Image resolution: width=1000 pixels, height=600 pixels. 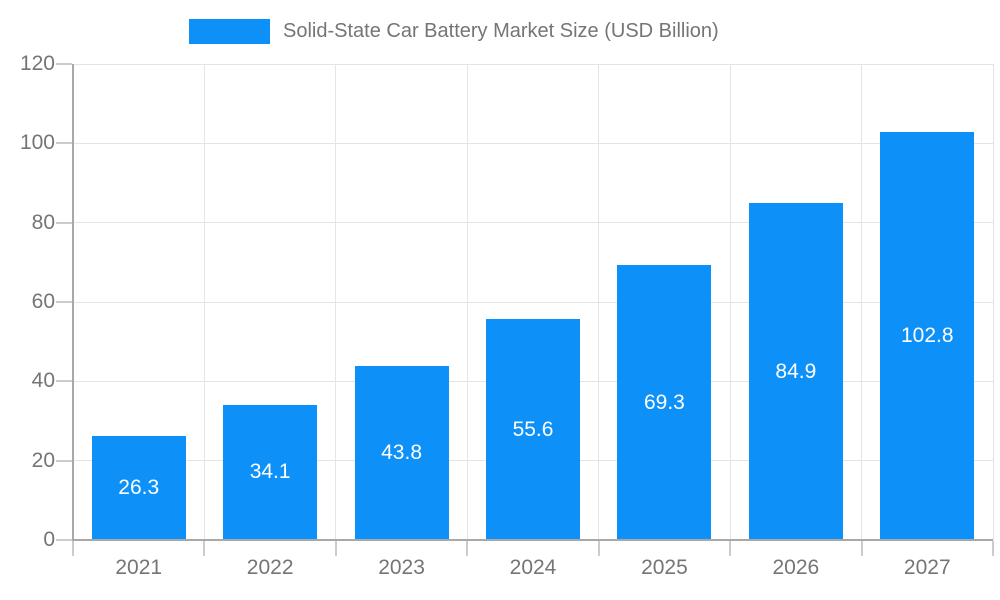 I want to click on legend-swatch, so click(x=229, y=31).